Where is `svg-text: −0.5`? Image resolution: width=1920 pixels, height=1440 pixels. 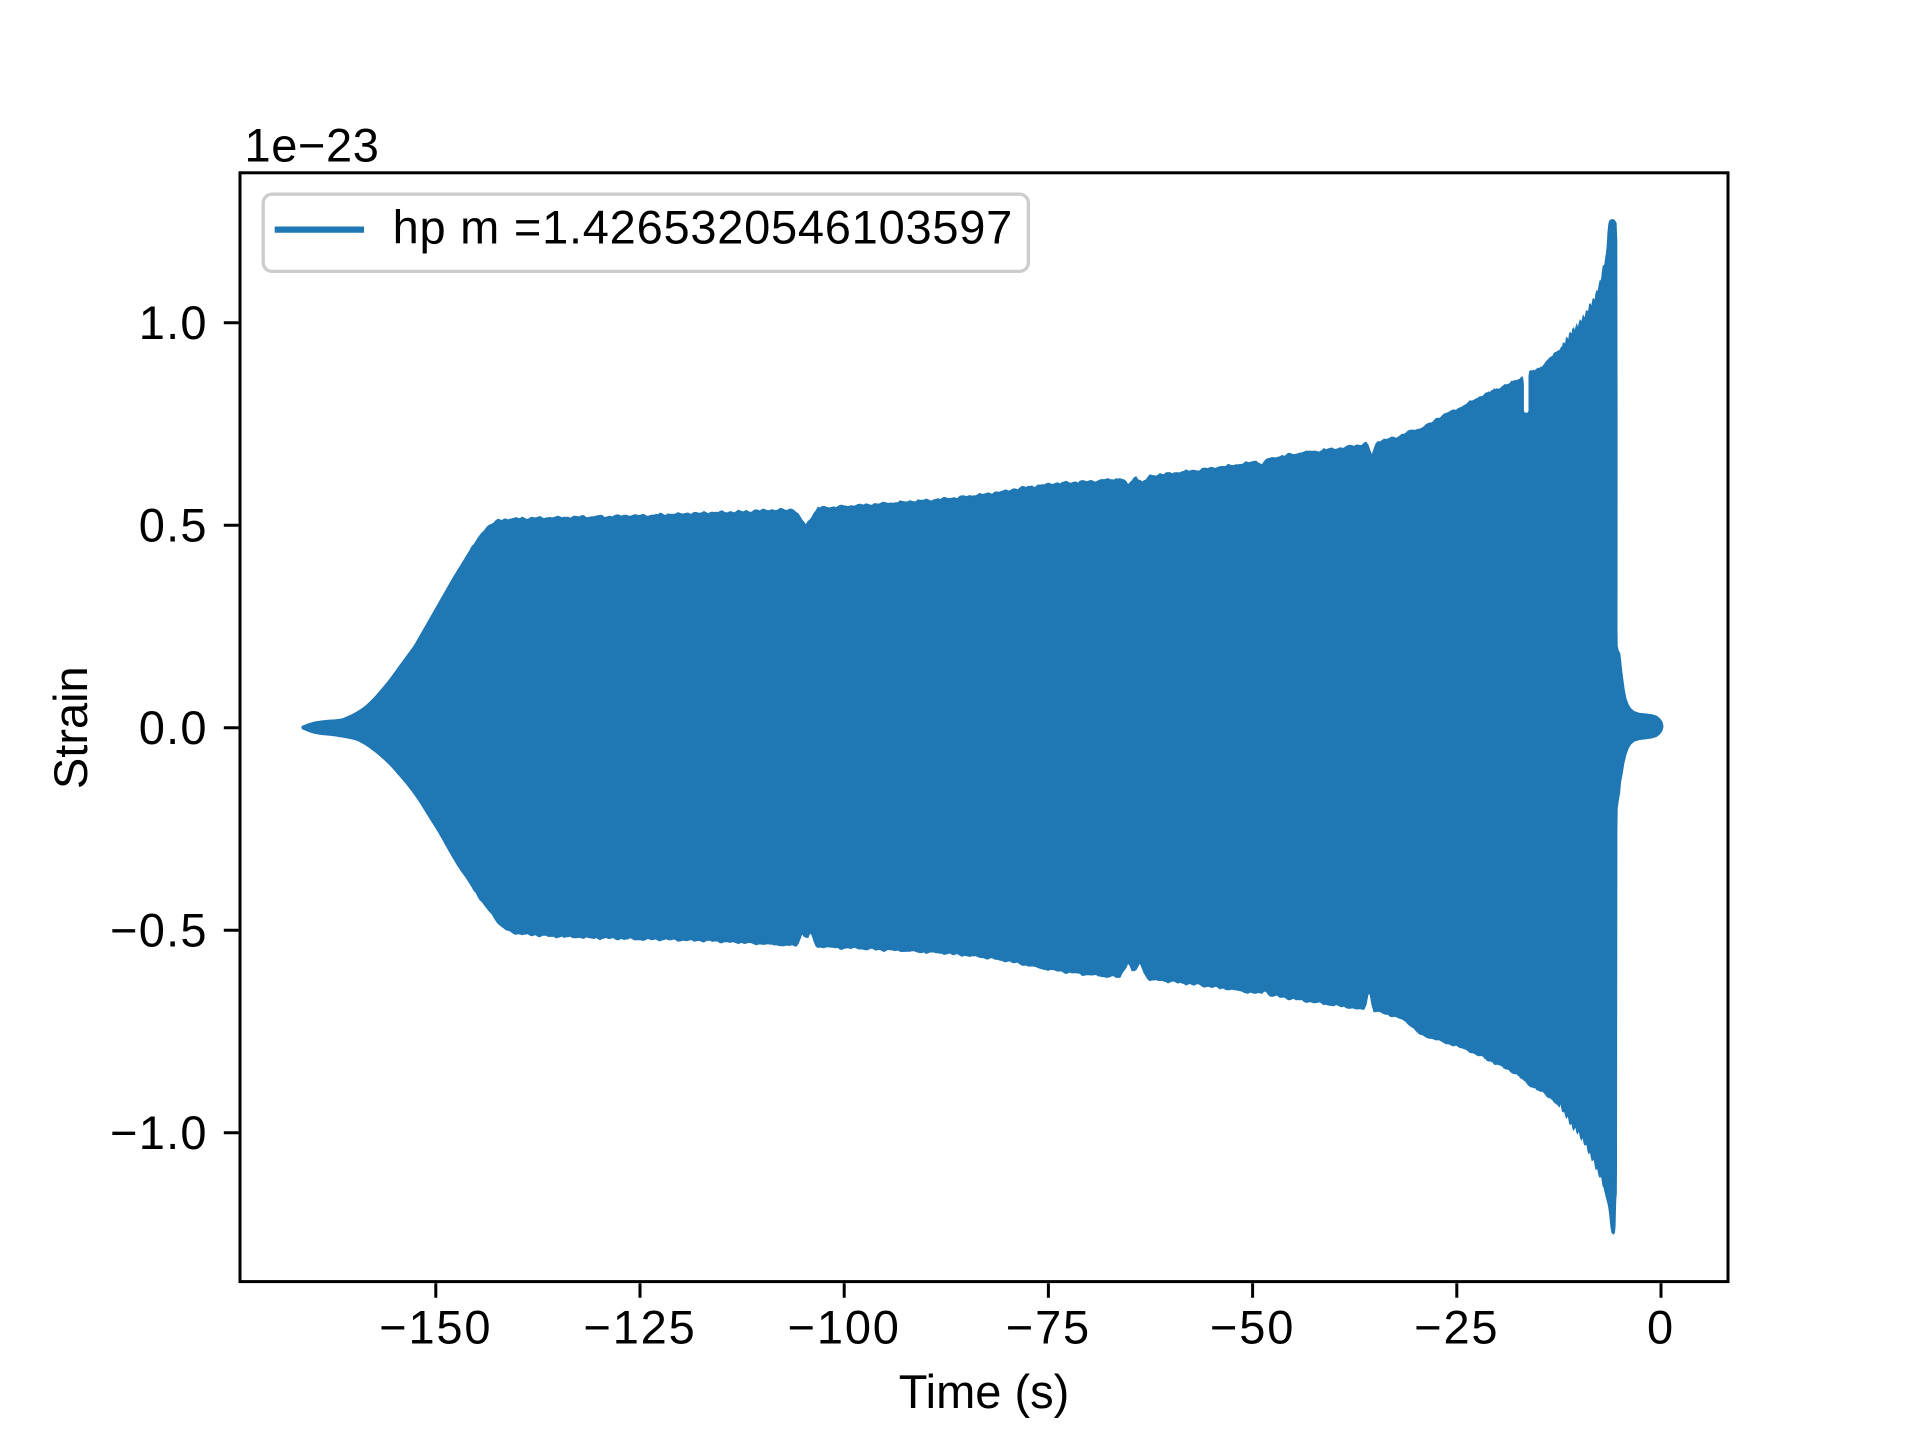 svg-text: −0.5 is located at coordinates (159, 930).